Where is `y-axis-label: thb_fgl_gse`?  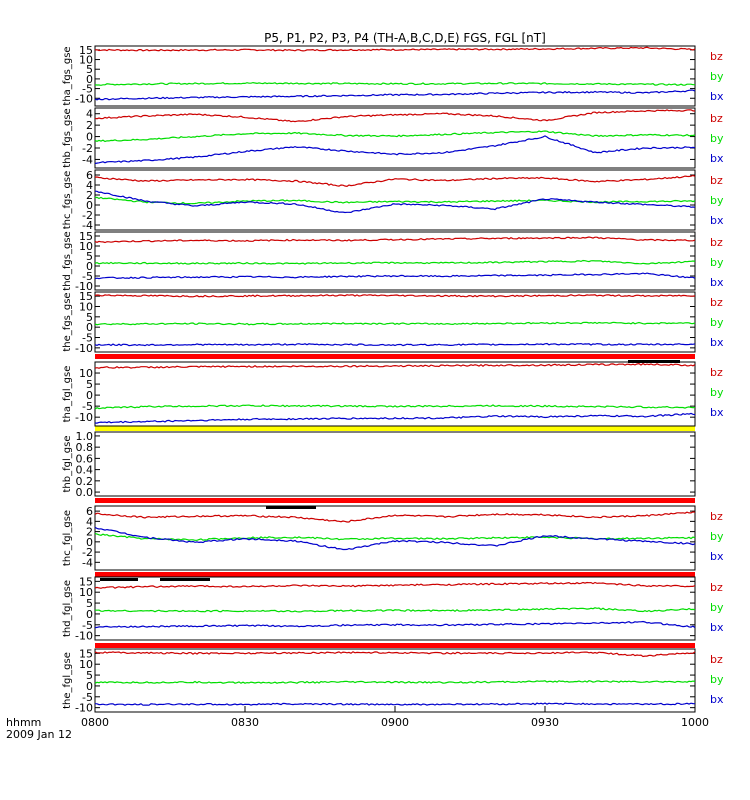 y-axis-label: thb_fgl_gse is located at coordinates (67, 464).